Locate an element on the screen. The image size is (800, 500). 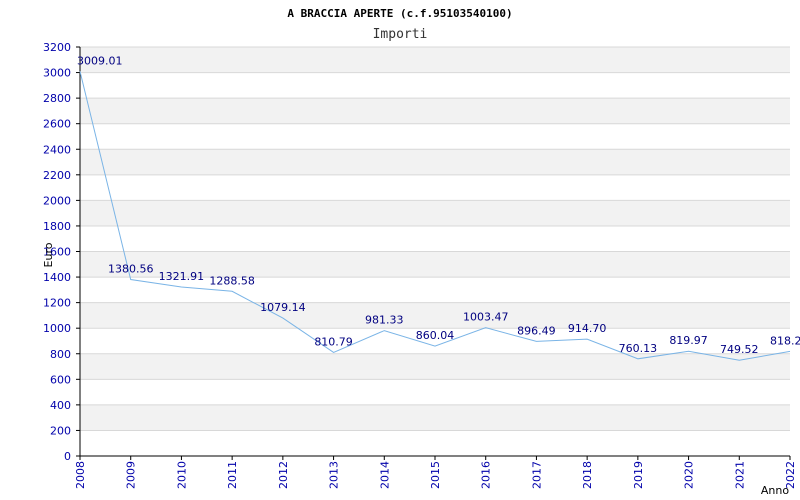
y-tick-label: 0 is located at coordinates (67, 456).